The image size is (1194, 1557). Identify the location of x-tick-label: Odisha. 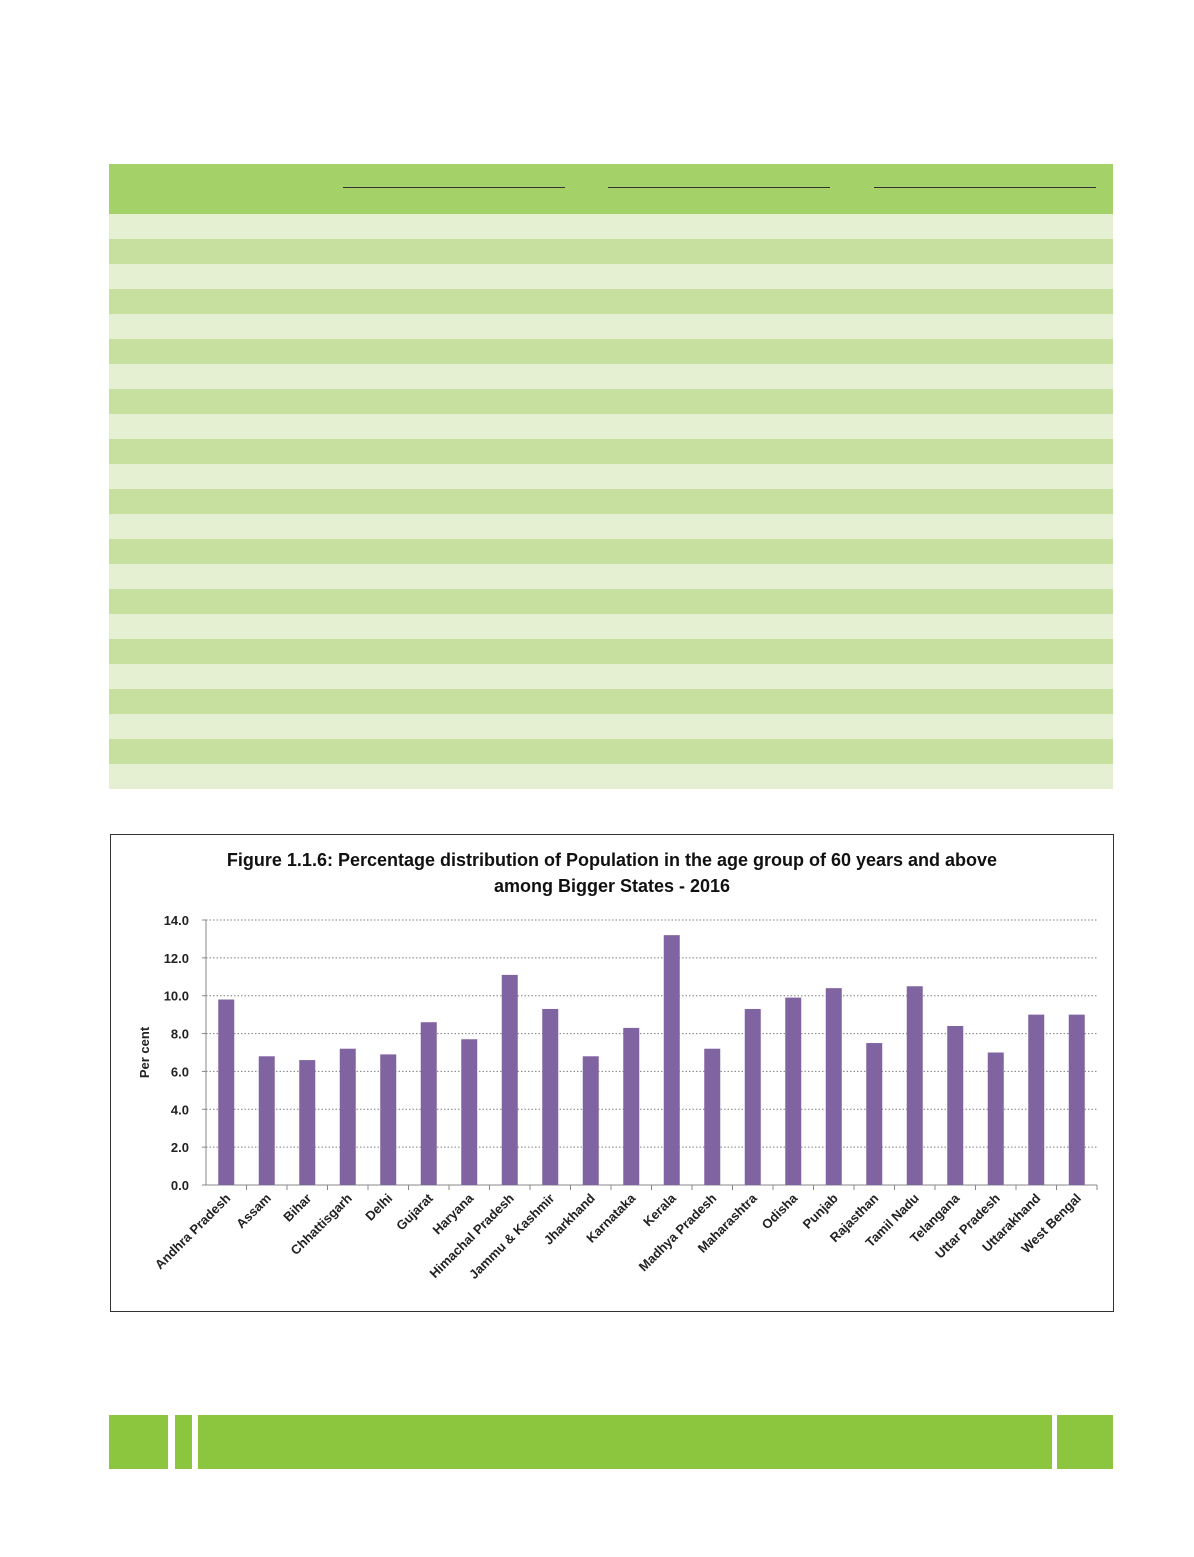
(780, 1211).